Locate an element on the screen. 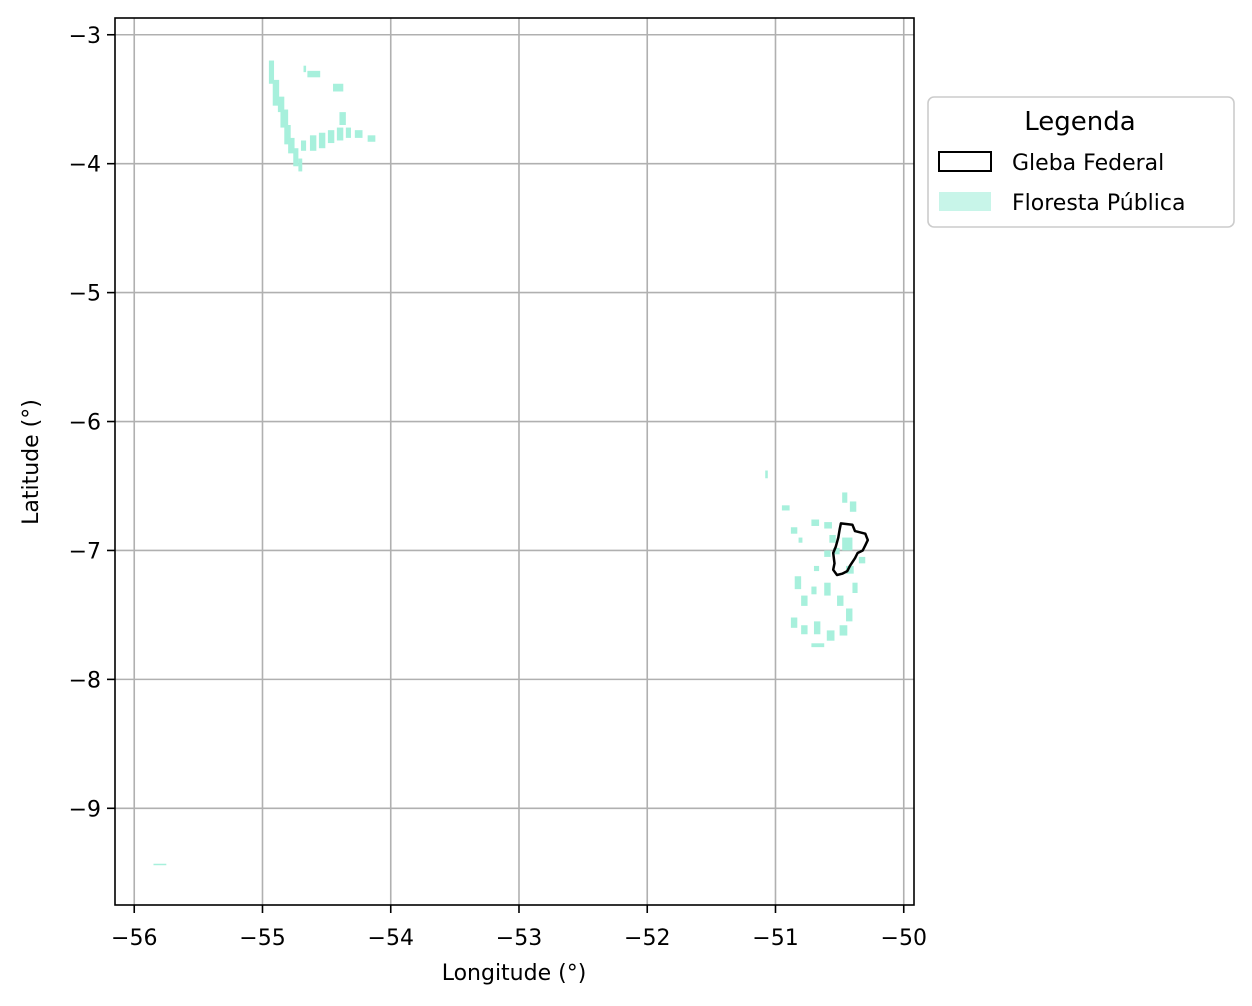 The width and height of the screenshot is (1252, 1006). x-axis-label: Longitude (°) is located at coordinates (514, 973).